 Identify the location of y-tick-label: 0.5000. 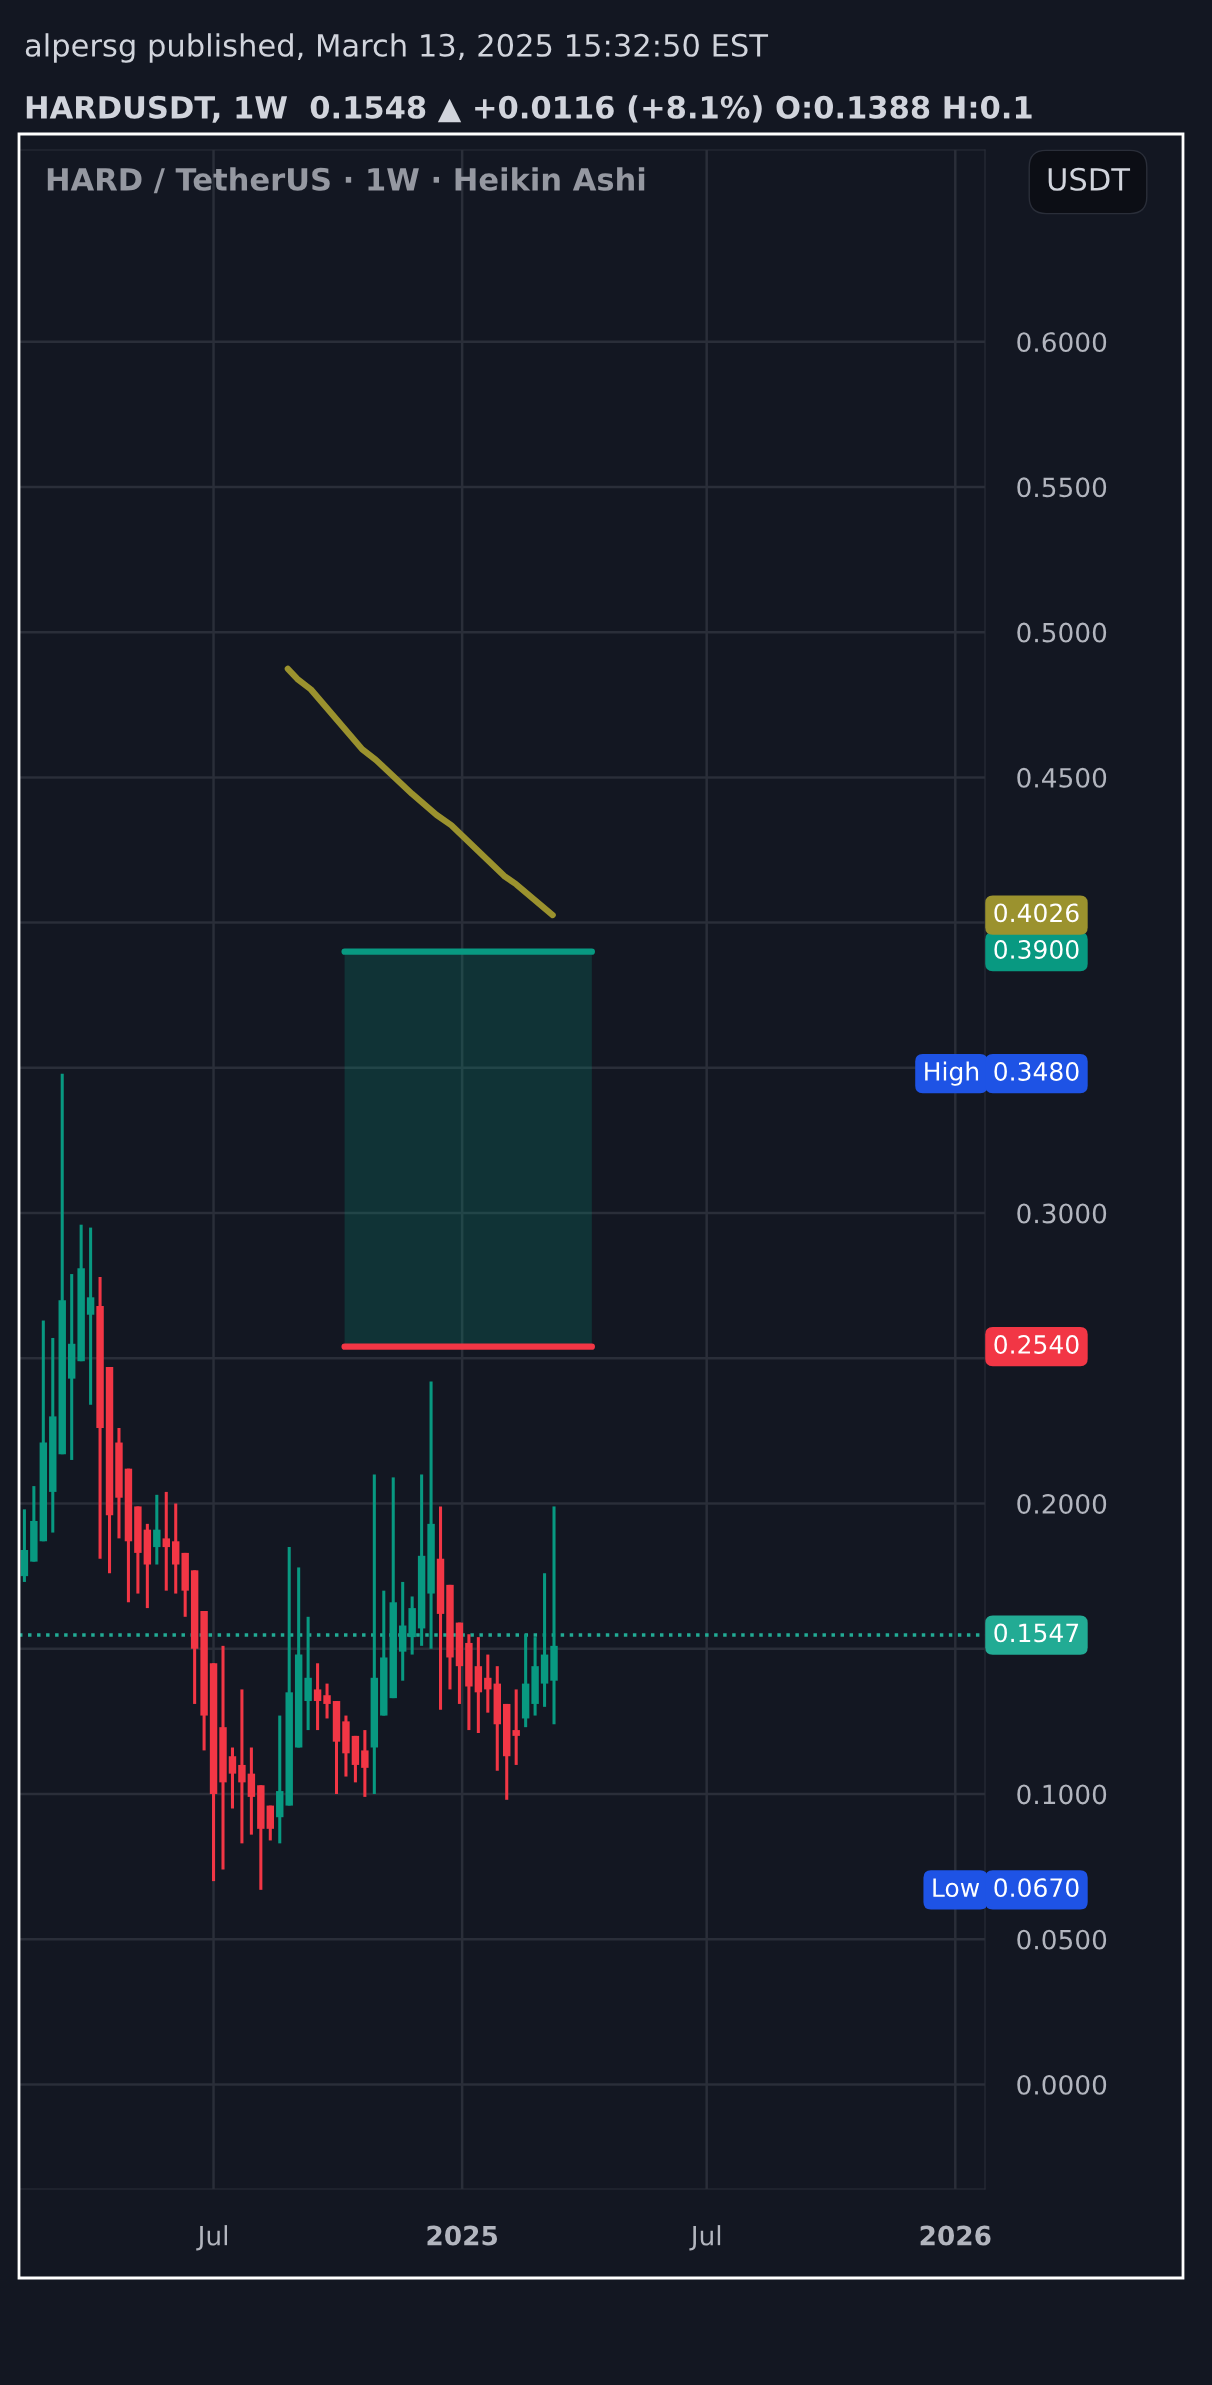
(1062, 632).